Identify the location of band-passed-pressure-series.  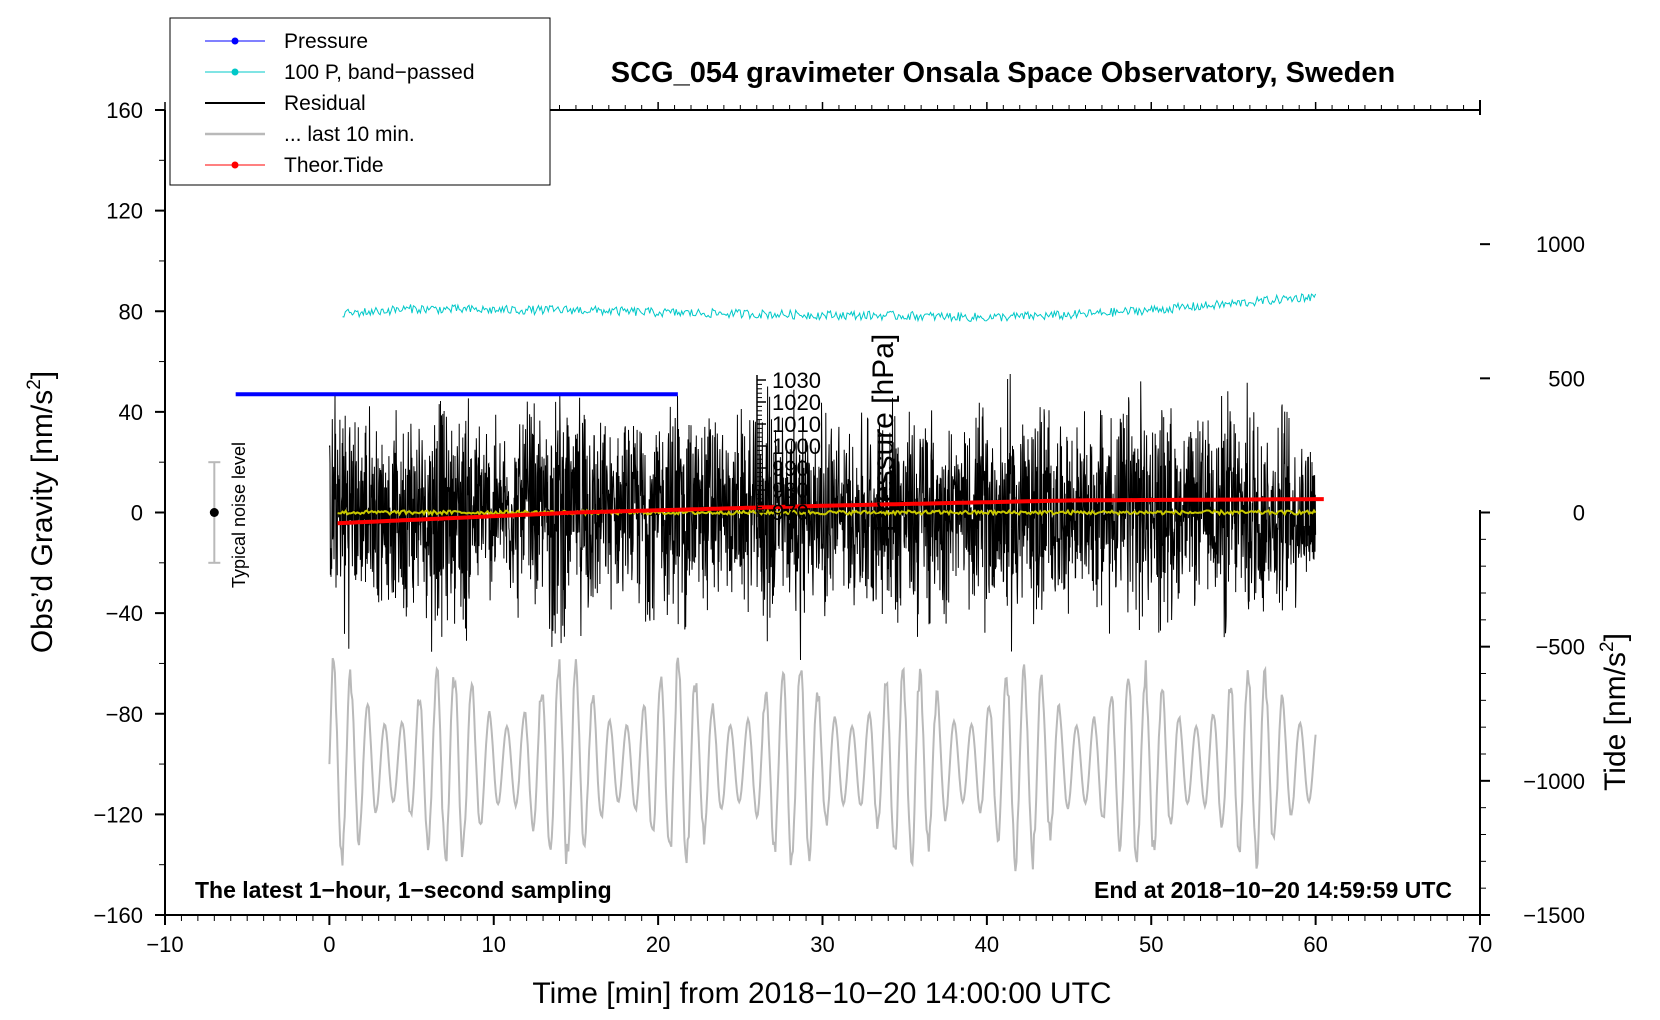
(829, 308).